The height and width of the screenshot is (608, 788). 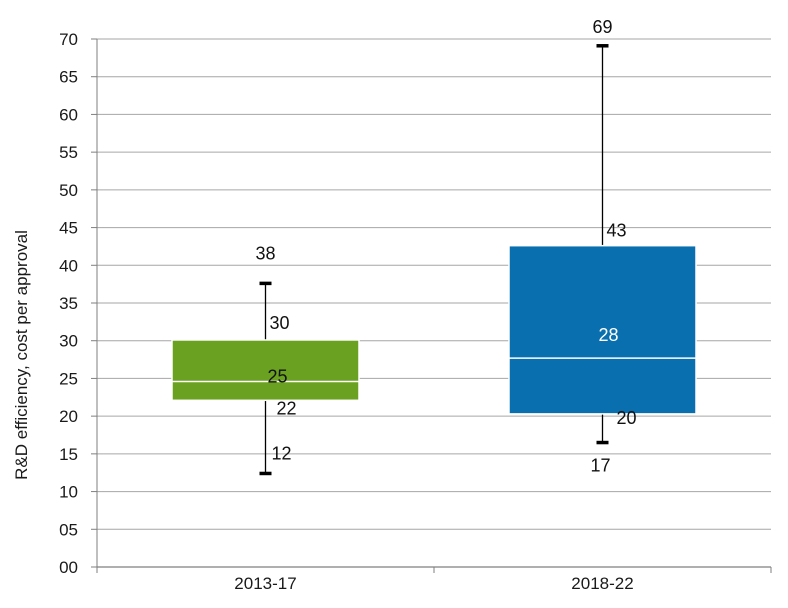 I want to click on label-median: 25, so click(x=278, y=376).